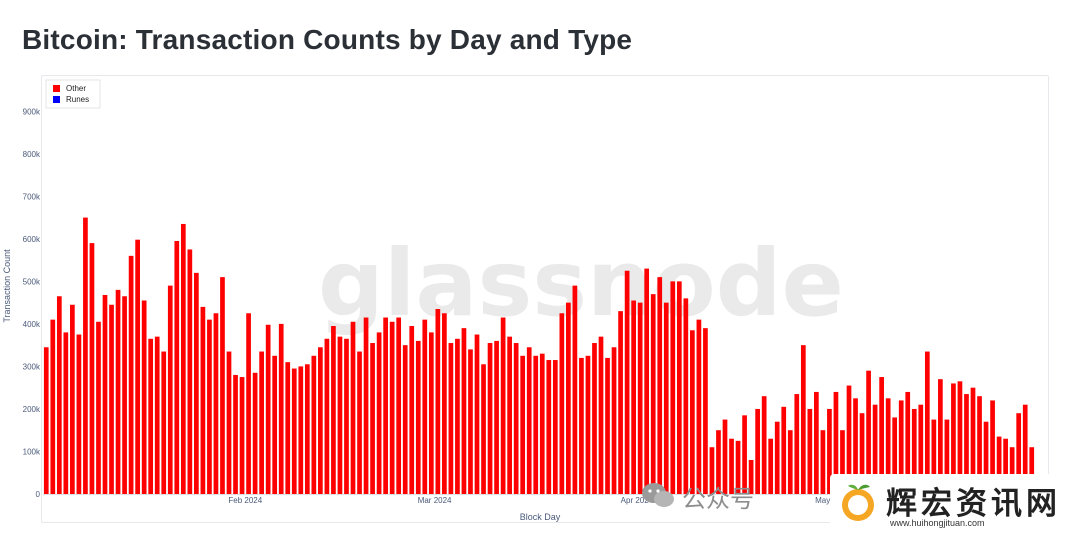 The height and width of the screenshot is (540, 1080). I want to click on legend-label-other: Other, so click(76, 88).